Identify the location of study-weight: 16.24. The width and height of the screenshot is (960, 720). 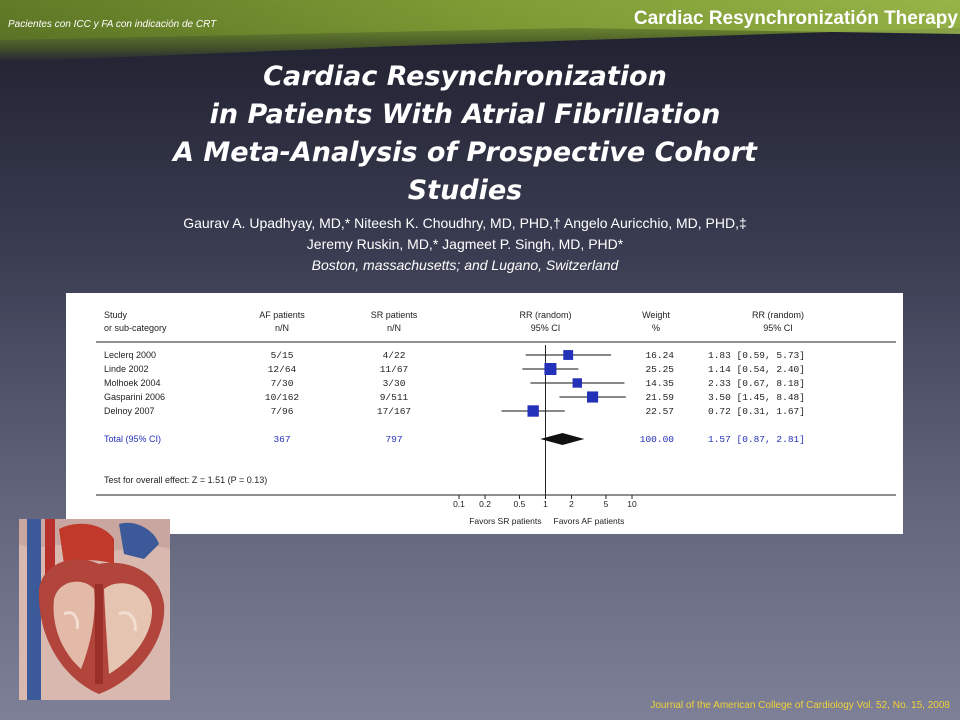
(659, 355).